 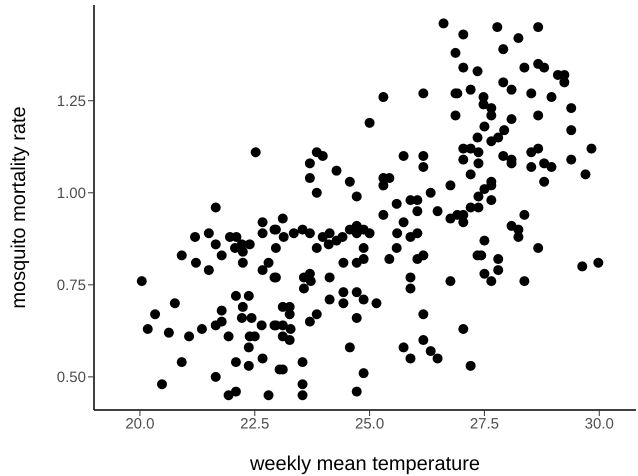 What do you see at coordinates (19, 207) in the screenshot?
I see `y-axis-title: mosquito mortality rate` at bounding box center [19, 207].